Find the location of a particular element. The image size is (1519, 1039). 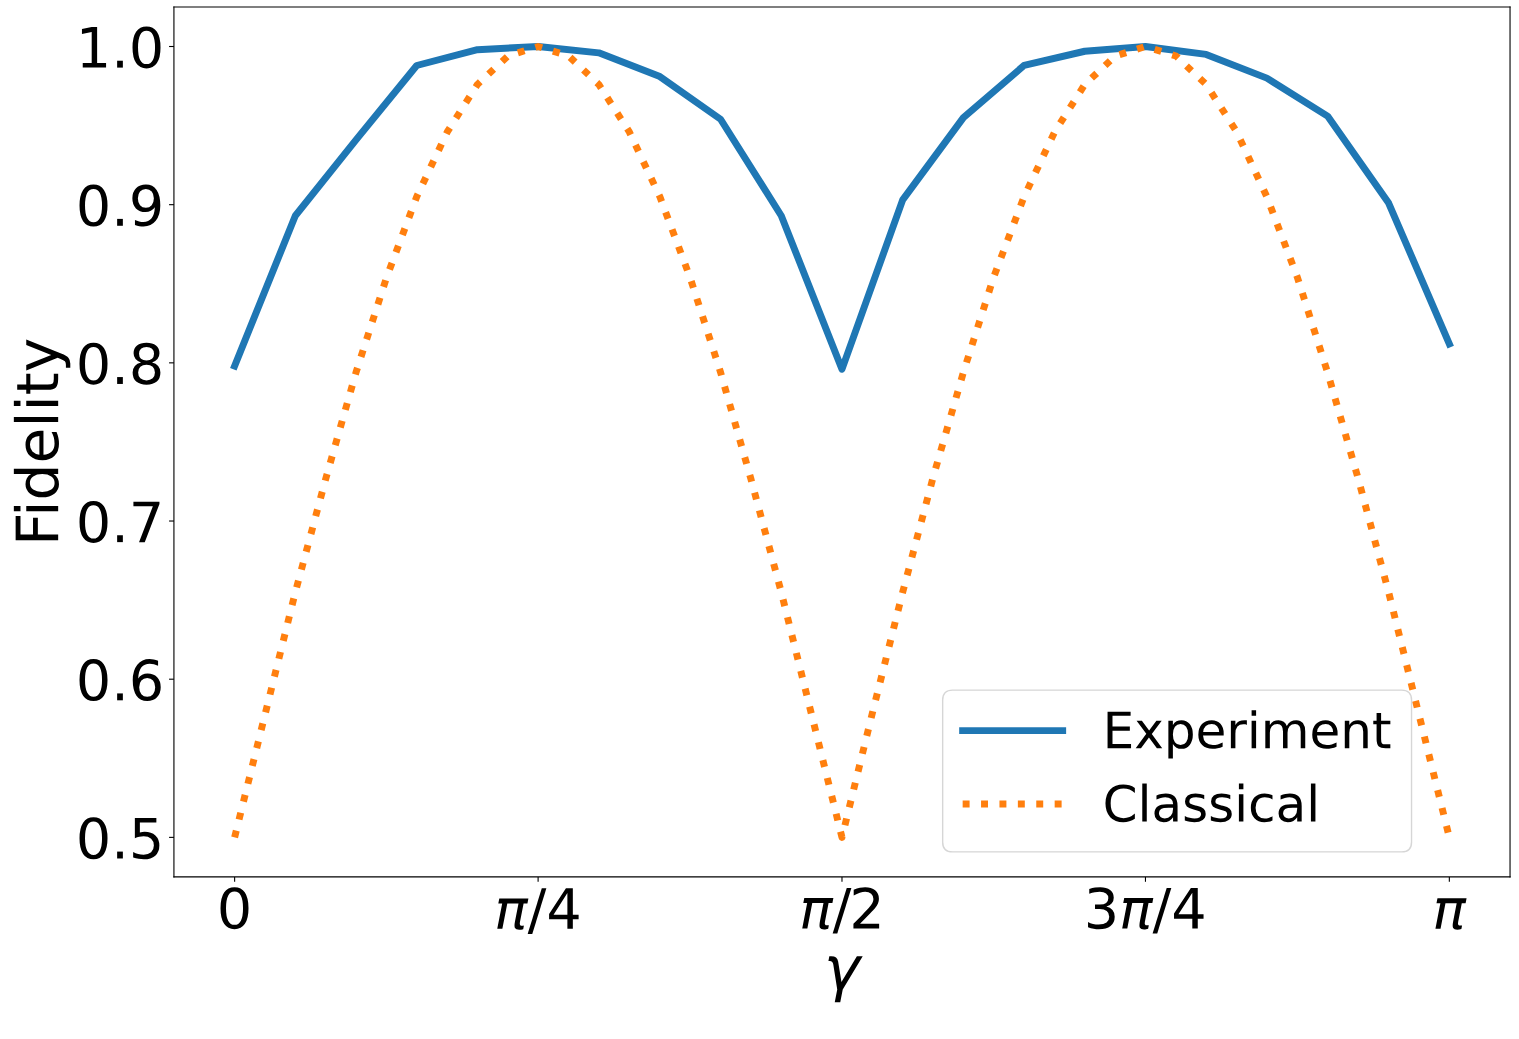

x-axis-title: γ is located at coordinates (845, 979).